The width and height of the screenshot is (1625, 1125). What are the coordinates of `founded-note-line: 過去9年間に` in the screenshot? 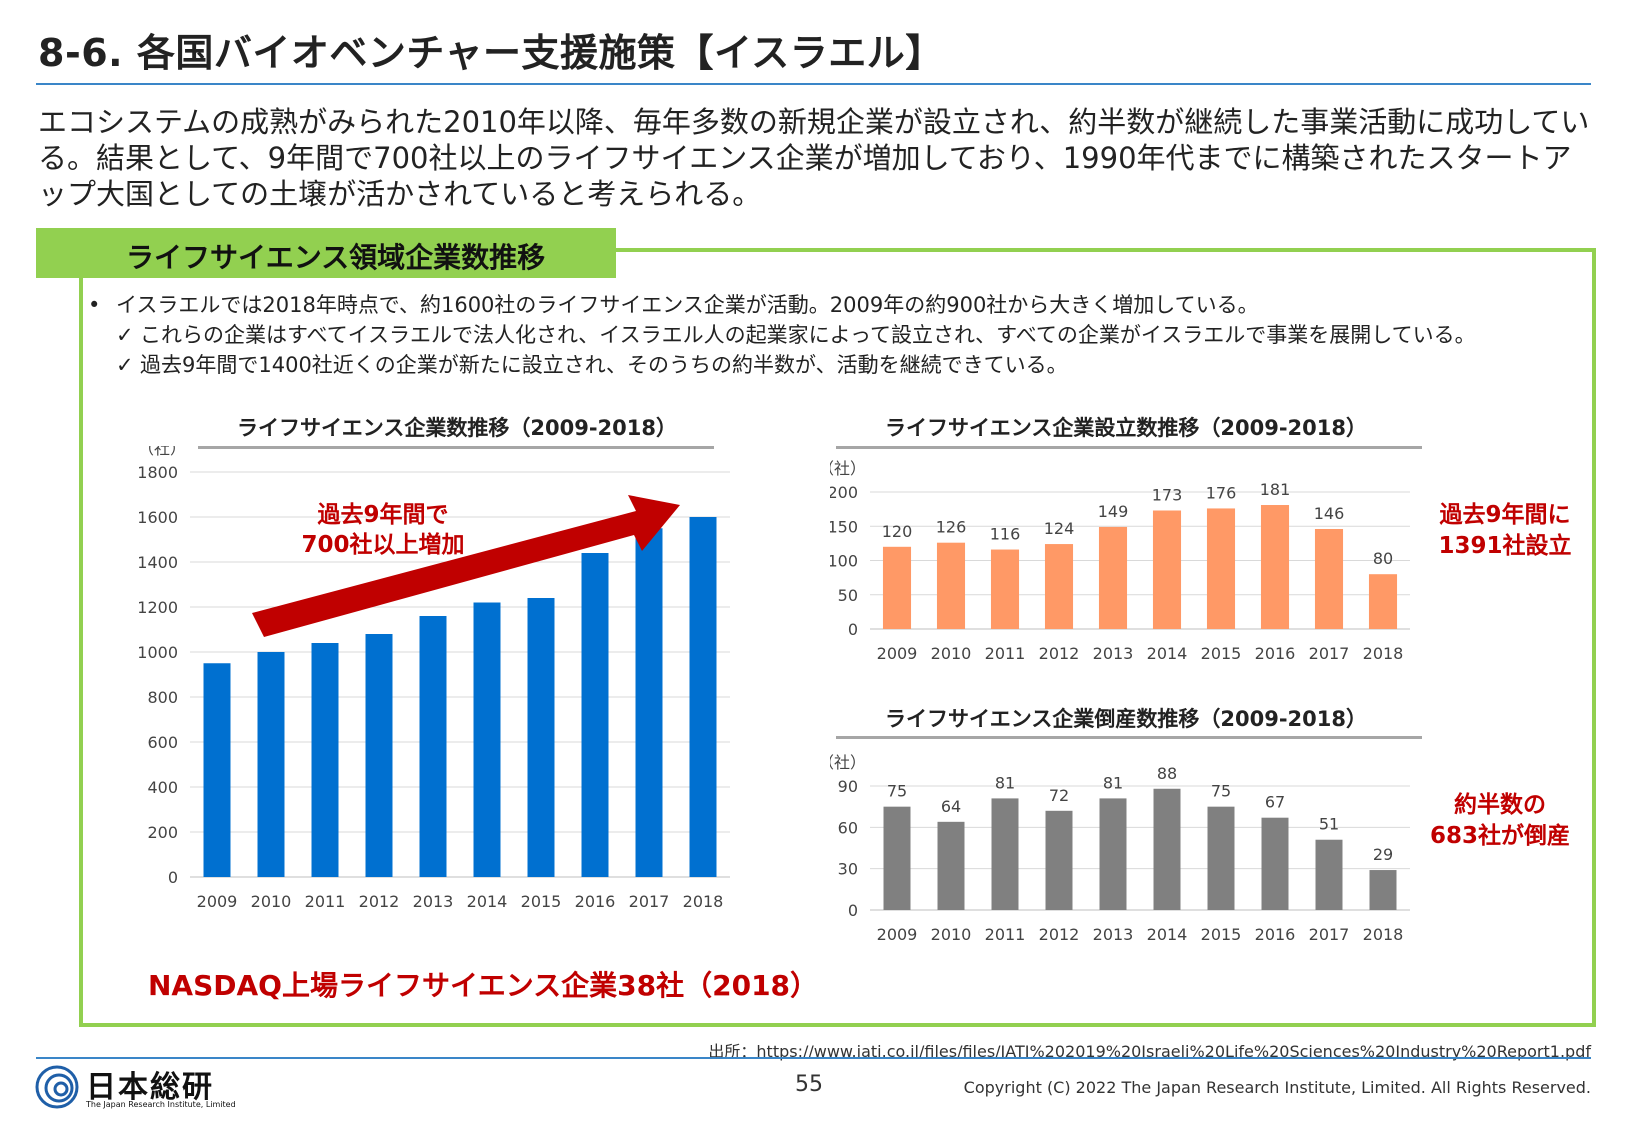 It's located at (1505, 515).